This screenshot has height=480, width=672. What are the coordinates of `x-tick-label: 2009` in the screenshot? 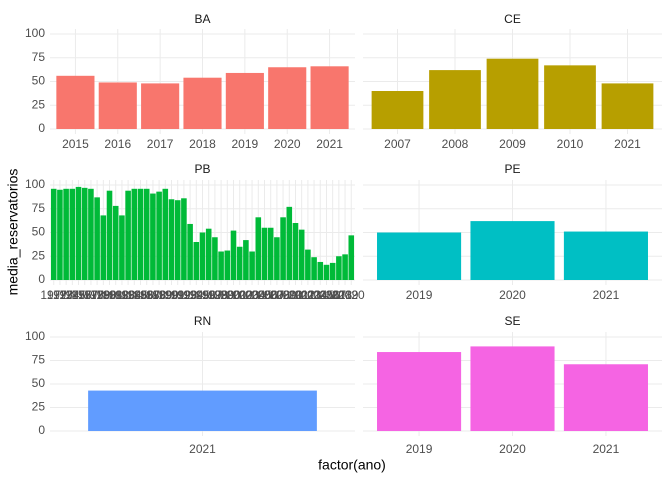 It's located at (283, 295).